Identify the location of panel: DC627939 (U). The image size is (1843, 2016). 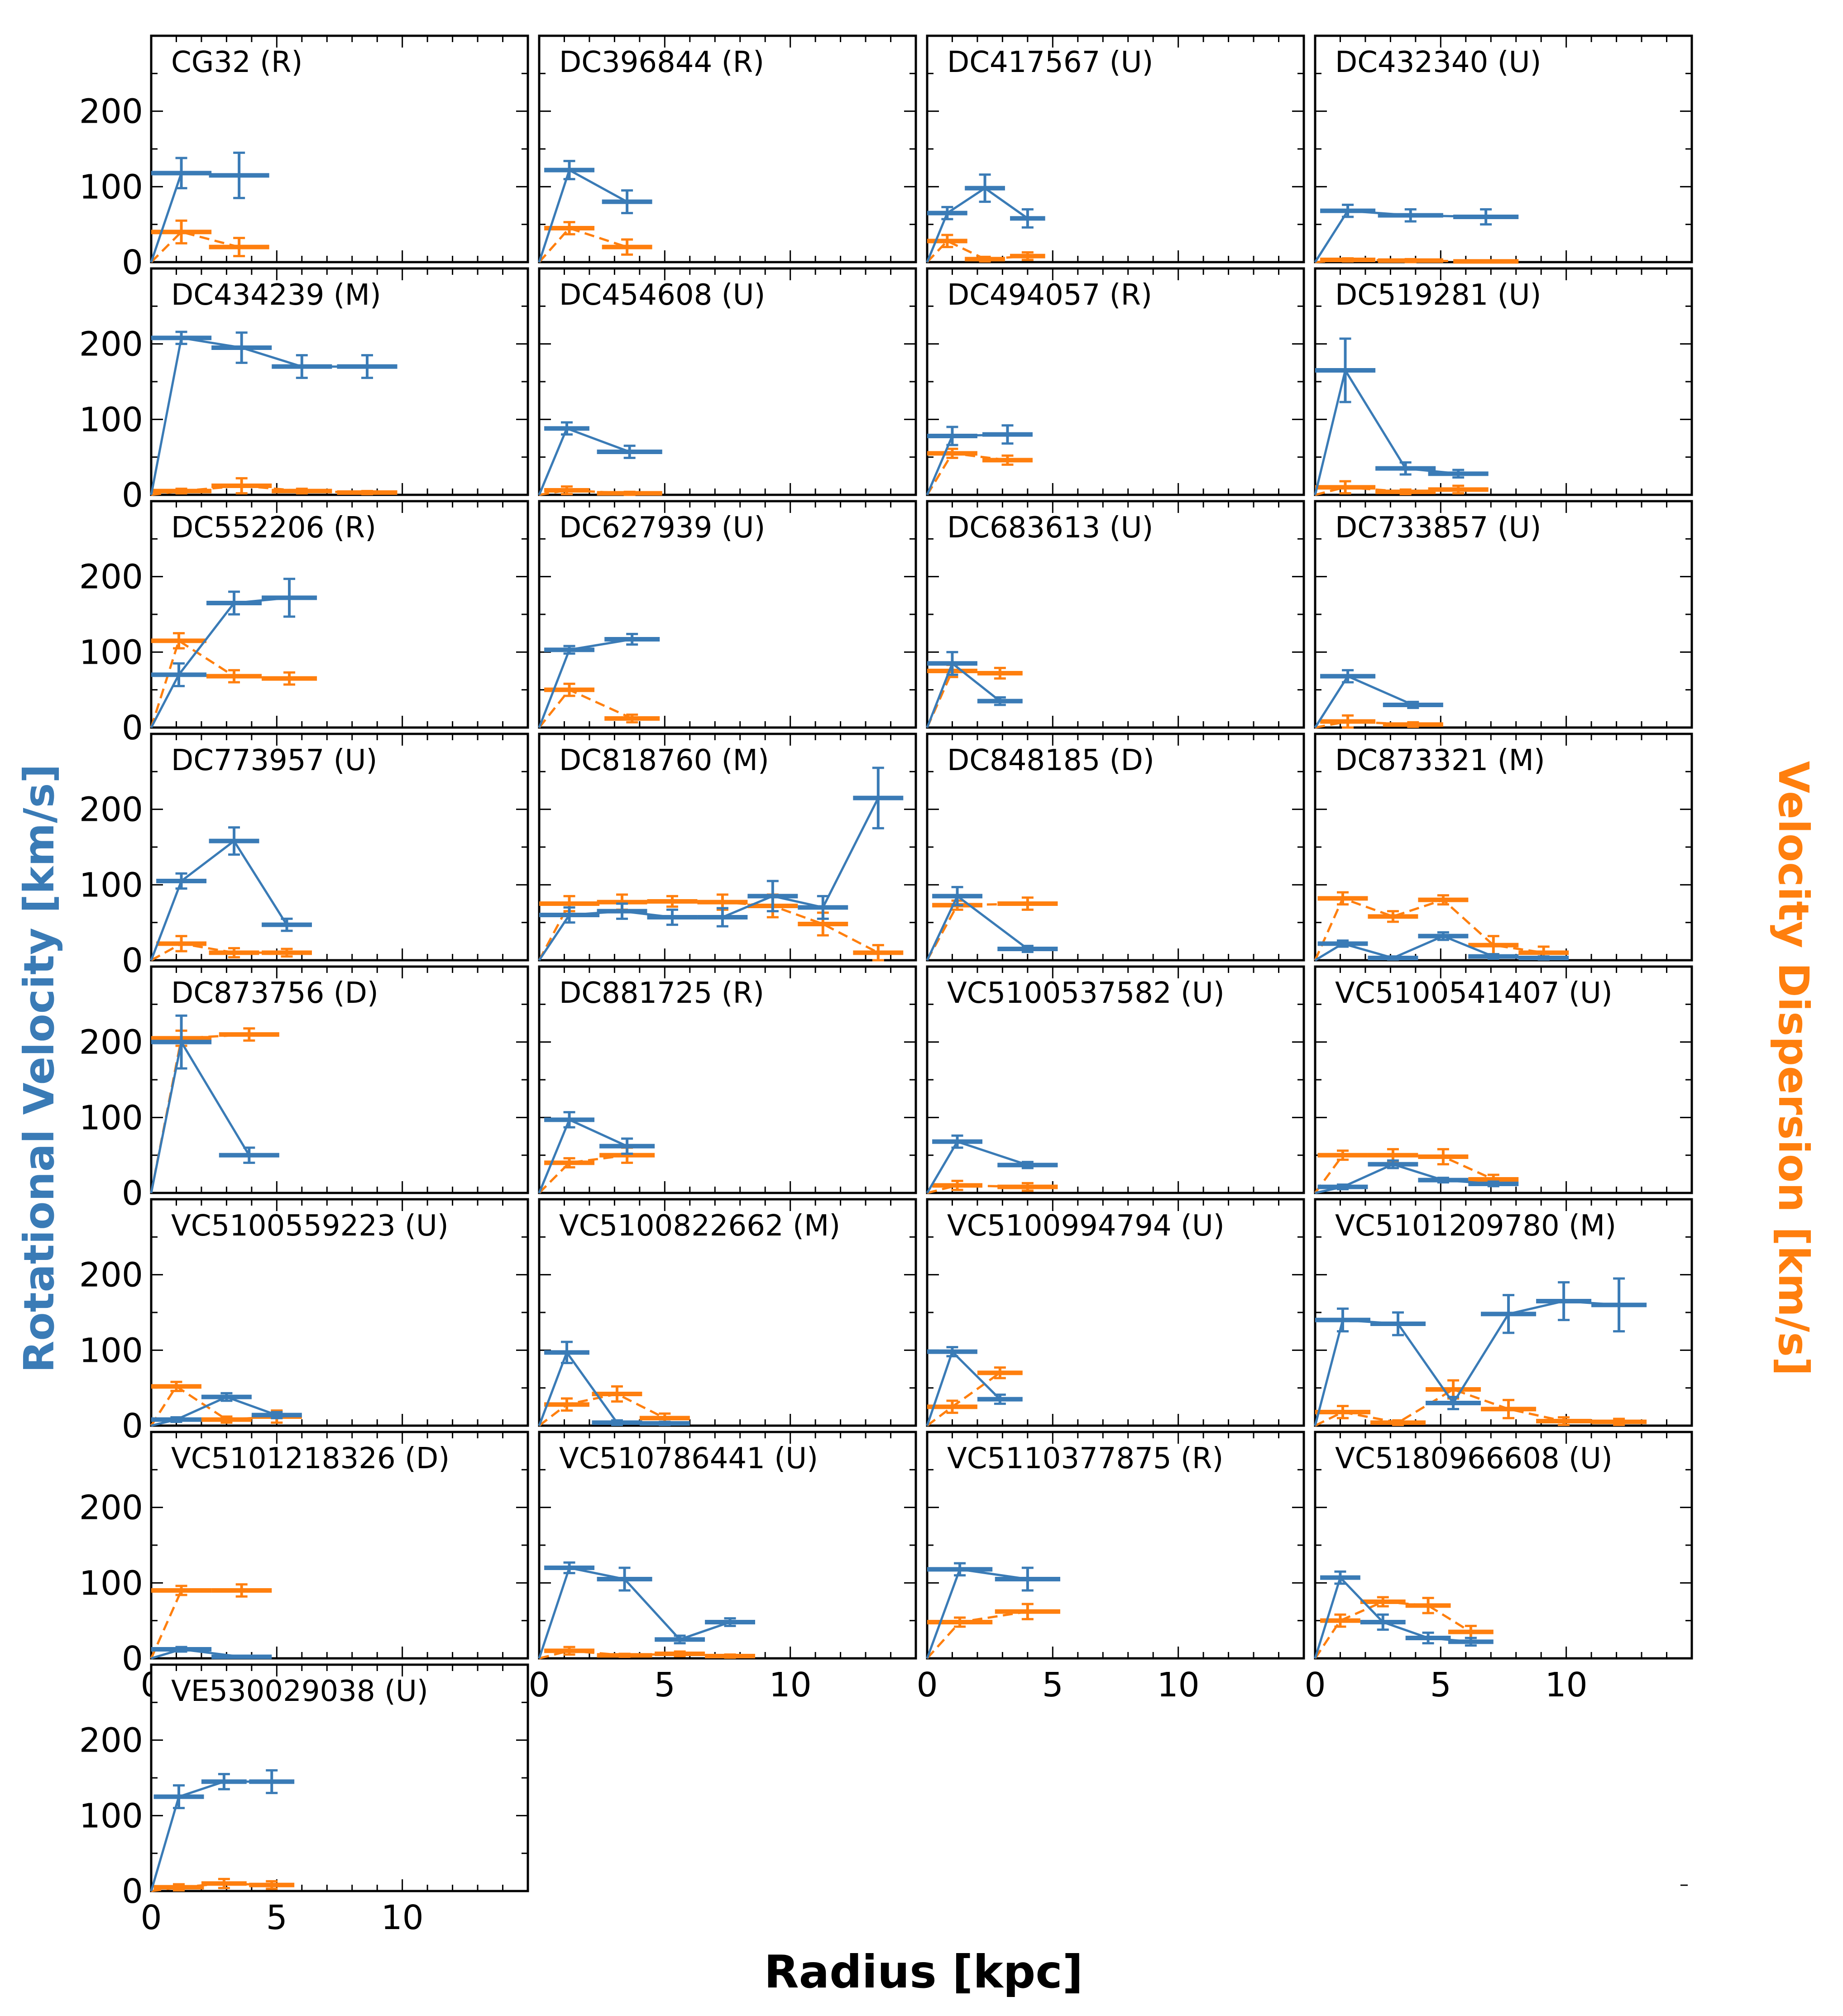
(727, 614).